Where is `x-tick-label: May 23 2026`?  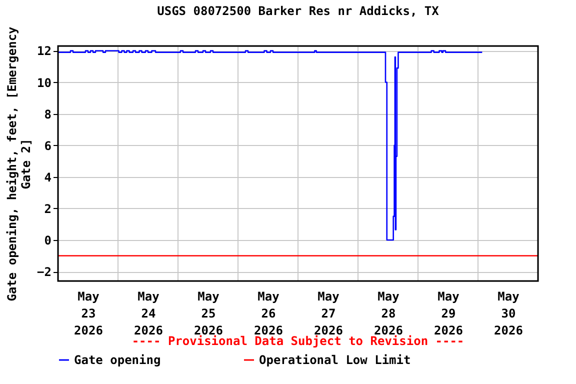
x-tick-label: May 23 2026 is located at coordinates (88, 314).